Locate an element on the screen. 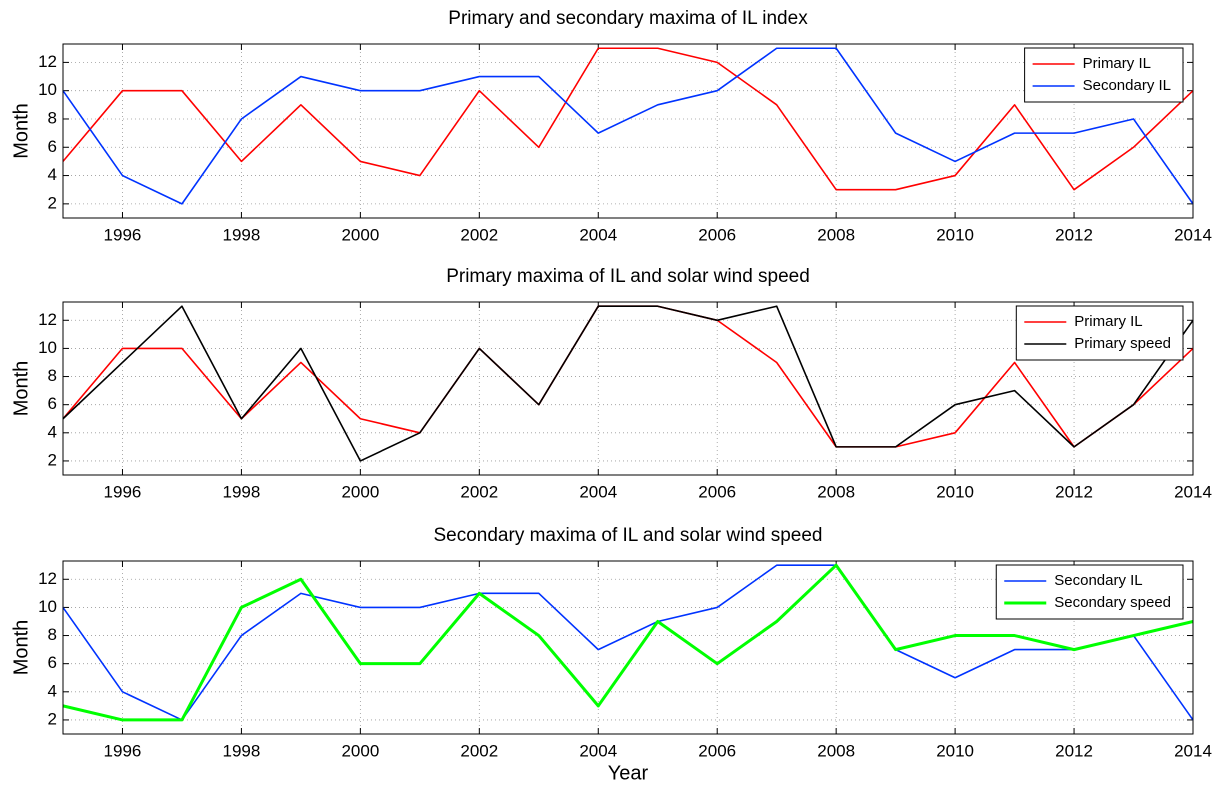  legend: Primary IL Primary speed is located at coordinates (1099, 333).